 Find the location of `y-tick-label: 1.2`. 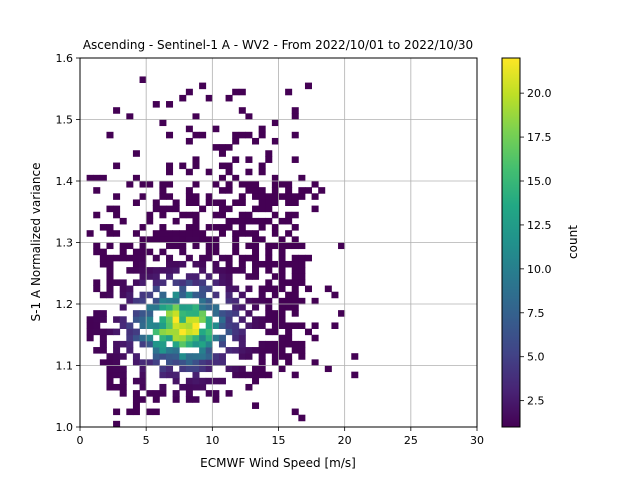

y-tick-label: 1.2 is located at coordinates (65, 304).